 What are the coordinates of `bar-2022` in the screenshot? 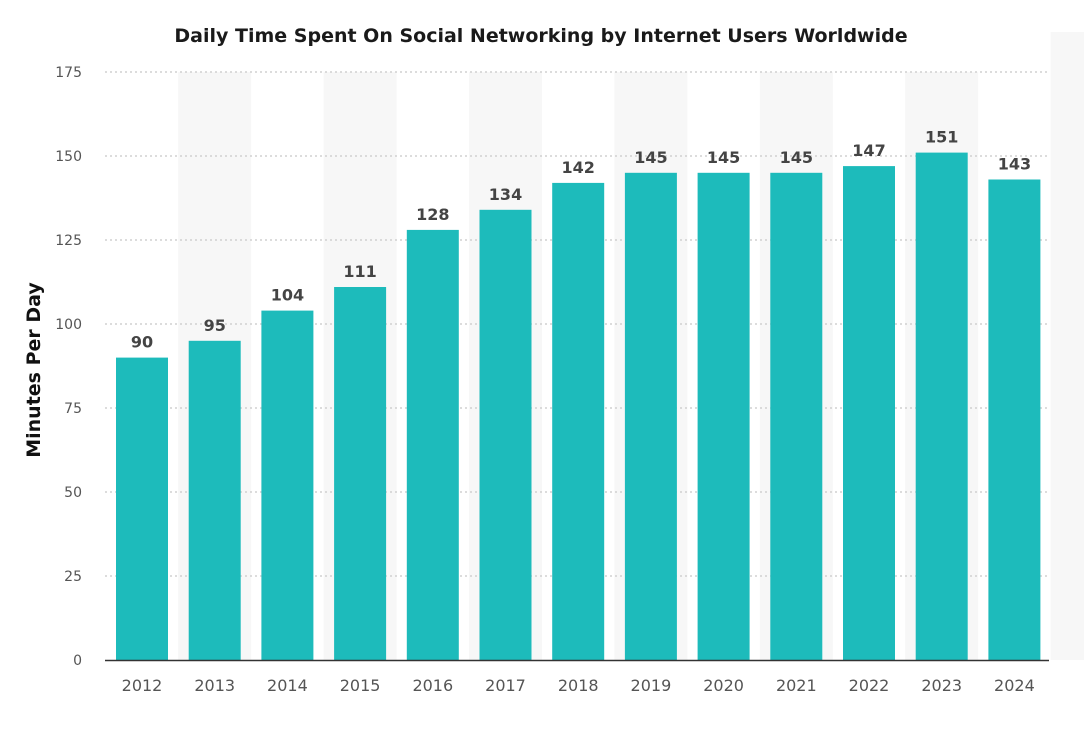 It's located at (869, 413).